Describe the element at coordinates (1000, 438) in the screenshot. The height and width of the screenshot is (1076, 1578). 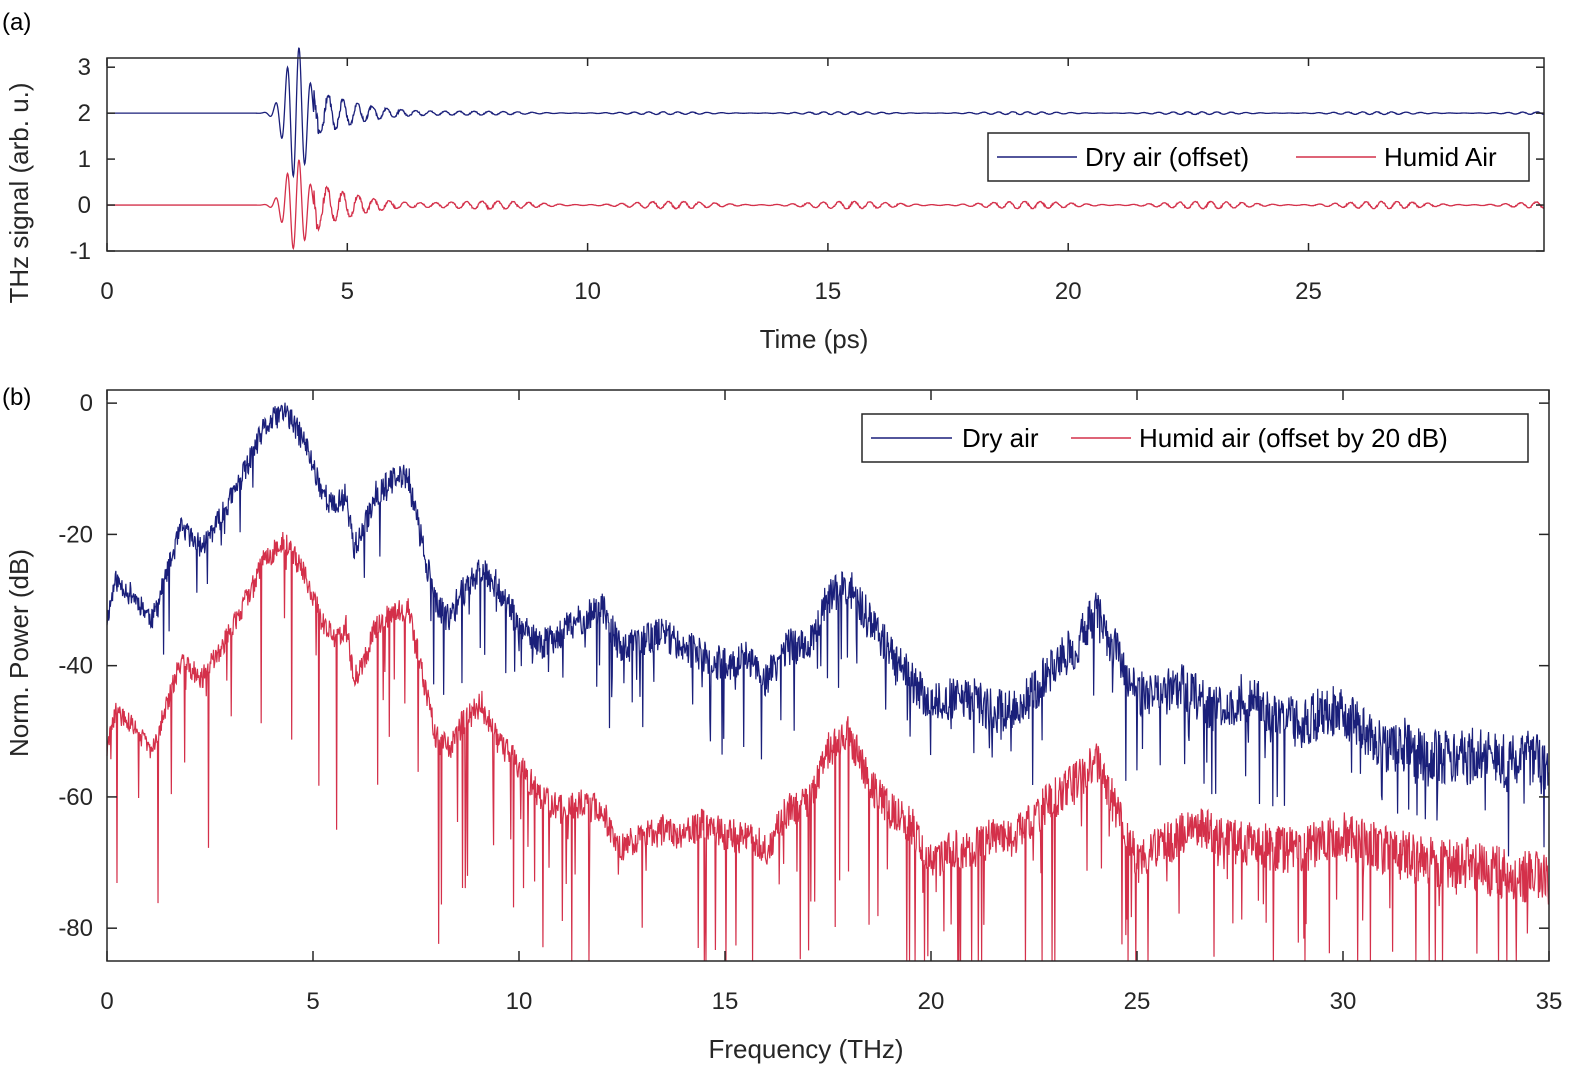
I see `panel-b-legend-label-dry: Dry air` at that location.